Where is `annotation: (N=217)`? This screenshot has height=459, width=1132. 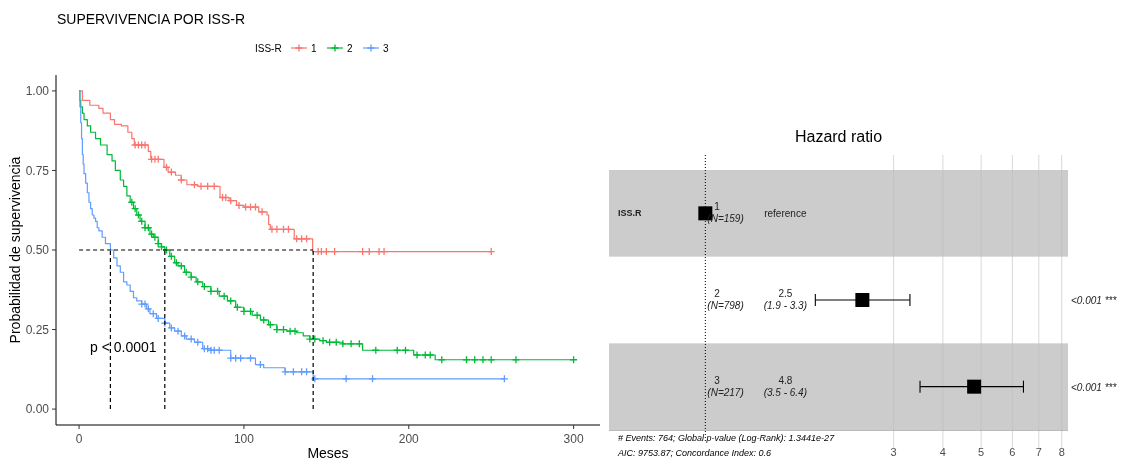
annotation: (N=217) is located at coordinates (725, 392).